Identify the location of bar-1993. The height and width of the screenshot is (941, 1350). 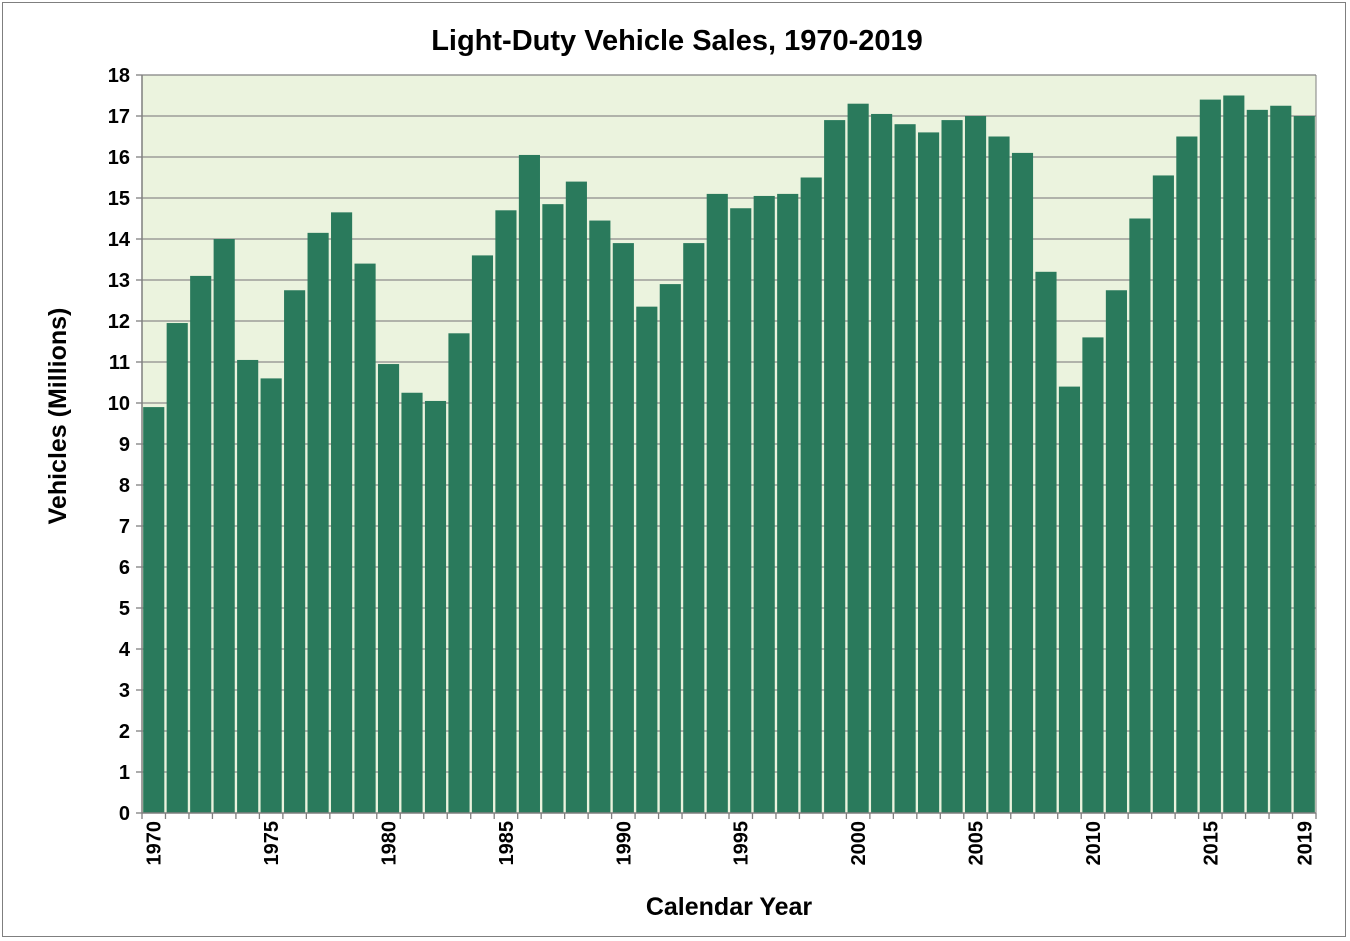
(694, 528).